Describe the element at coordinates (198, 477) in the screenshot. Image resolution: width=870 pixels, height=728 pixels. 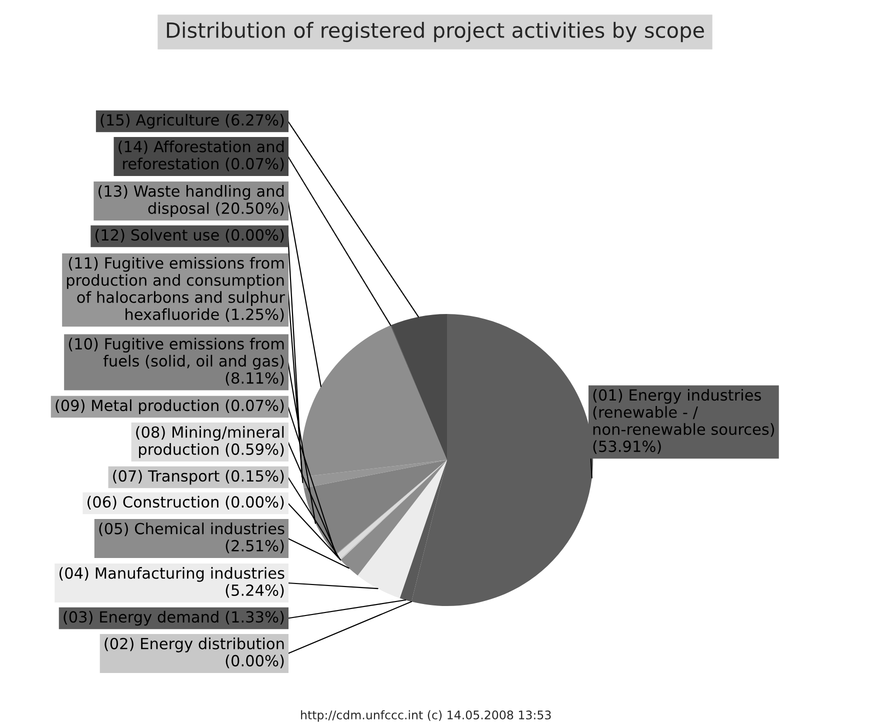
I see `slice-label: (07) Transport (0.15%)` at that location.